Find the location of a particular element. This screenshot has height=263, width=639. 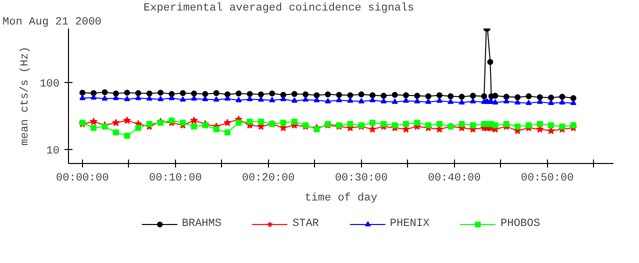

text: Mon Aug 21 2000 is located at coordinates (52, 22).